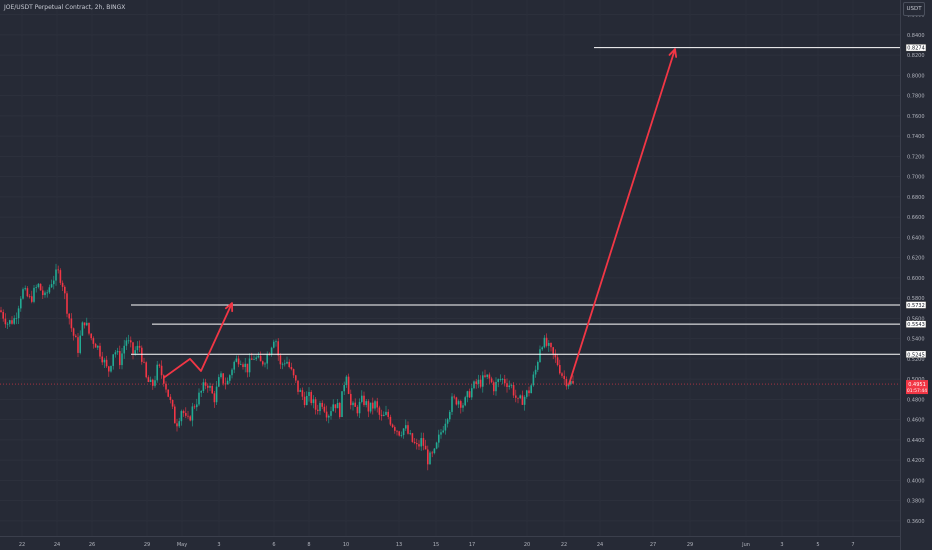 The image size is (932, 550). I want to click on price-tick-label: 0.6800, so click(916, 198).